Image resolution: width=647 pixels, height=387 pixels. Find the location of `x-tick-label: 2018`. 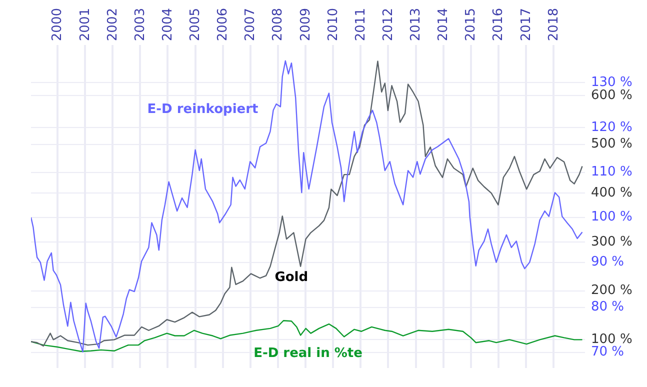

x-tick-label: 2018 is located at coordinates (554, 25).